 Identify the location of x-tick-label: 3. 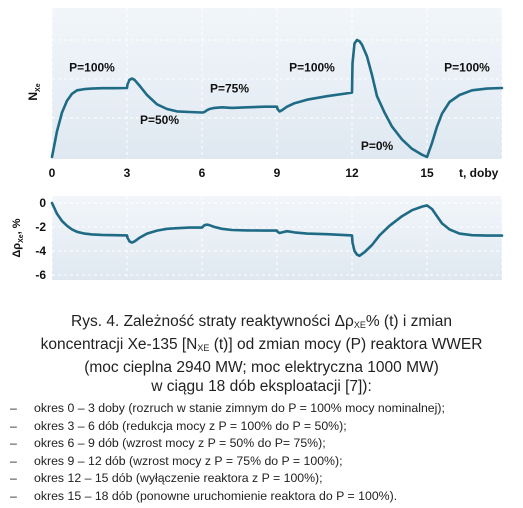
(127, 173).